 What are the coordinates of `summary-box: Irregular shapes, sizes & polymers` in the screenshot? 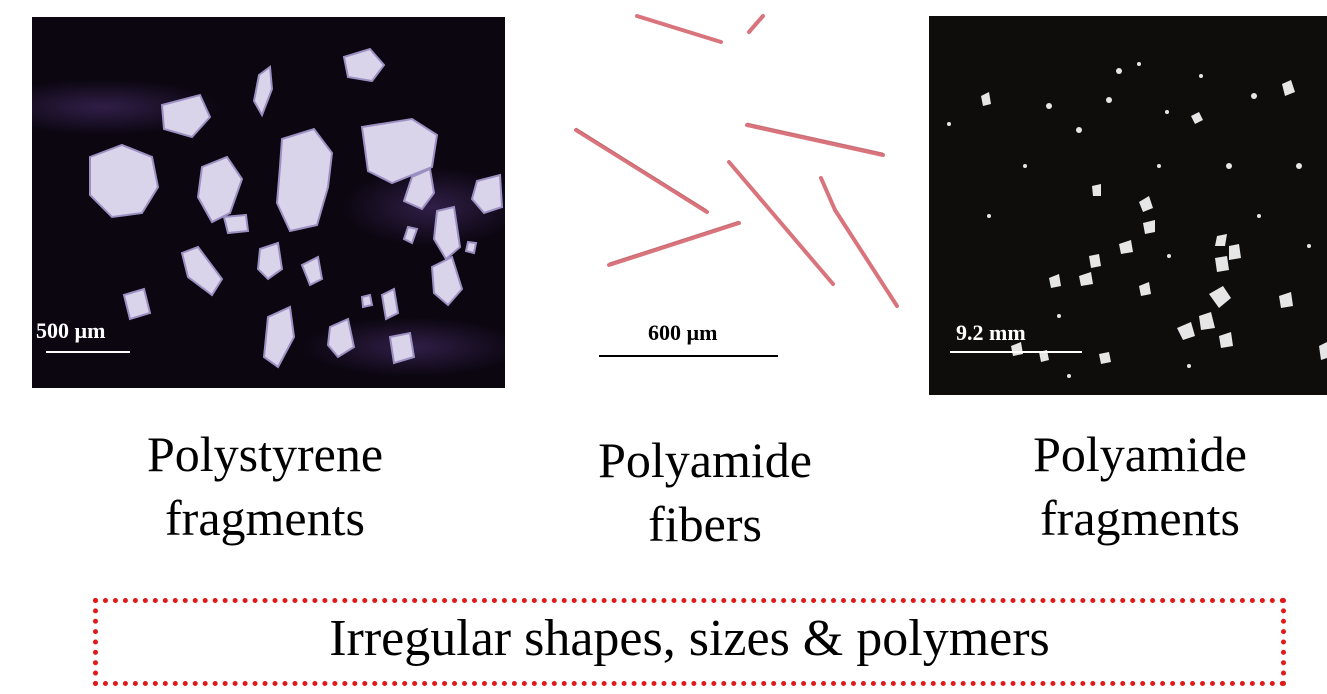 It's located at (689, 642).